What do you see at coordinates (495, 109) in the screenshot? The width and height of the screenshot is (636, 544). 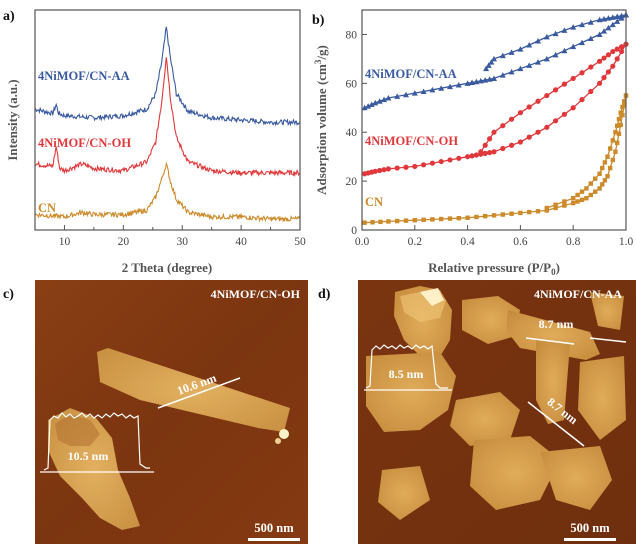 I see `bet-oh-adsorption` at bounding box center [495, 109].